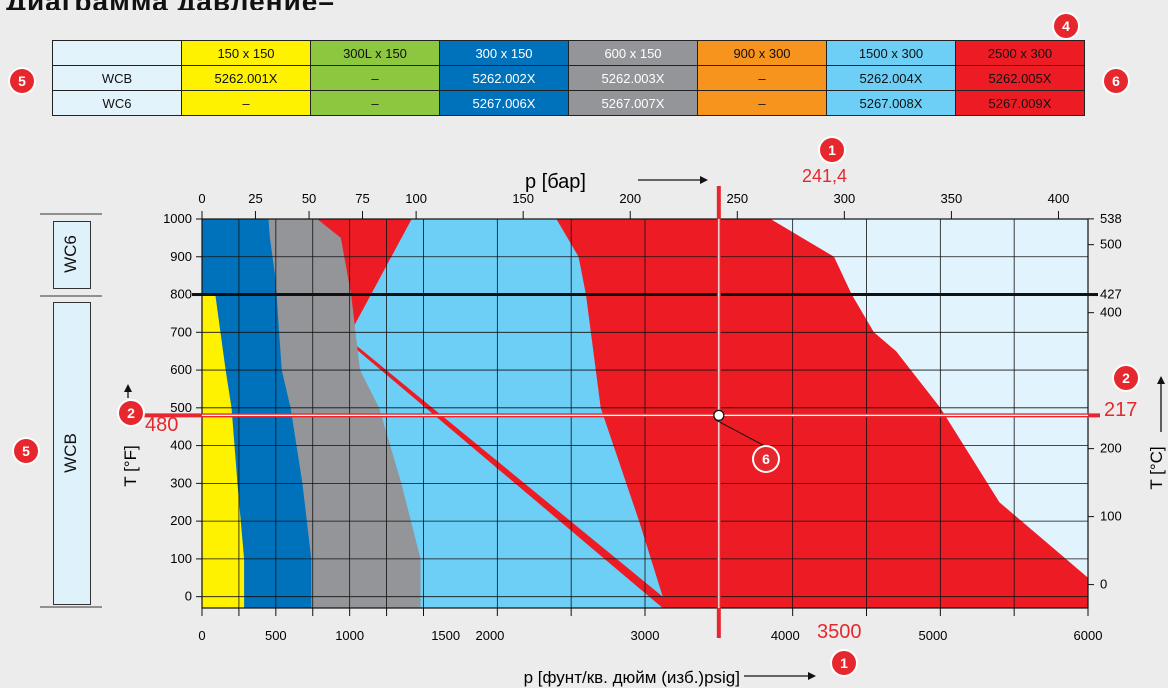 The width and height of the screenshot is (1168, 688). I want to click on tick-label-right: 538, so click(1111, 218).